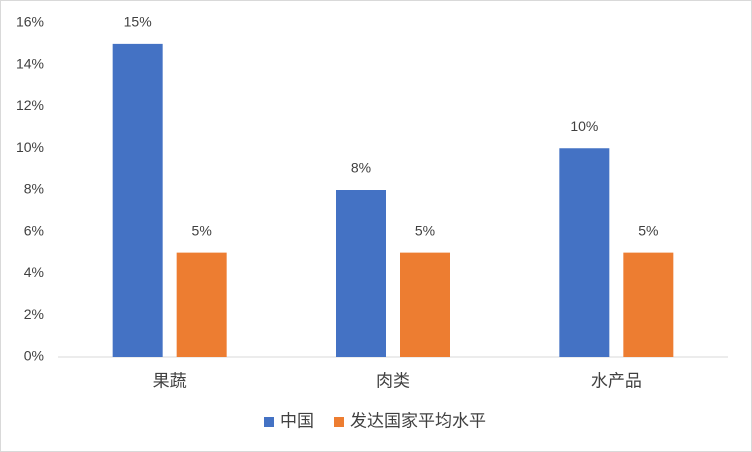 This screenshot has height=452, width=752. What do you see at coordinates (361, 168) in the screenshot?
I see `value-label: 8%` at bounding box center [361, 168].